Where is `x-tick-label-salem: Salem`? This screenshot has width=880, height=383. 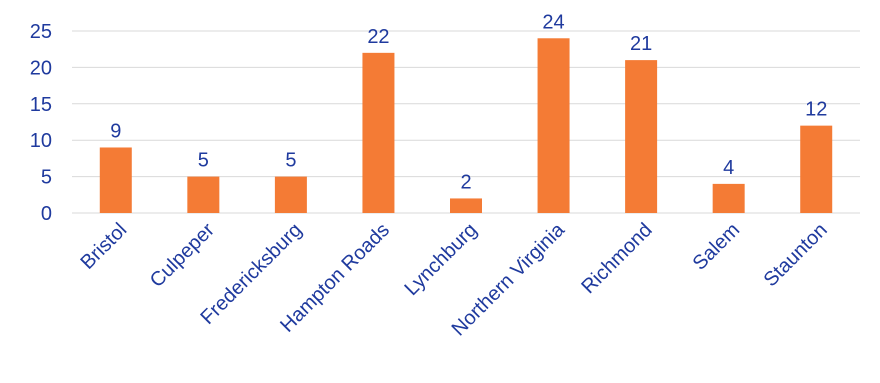
x-tick-label-salem: Salem is located at coordinates (717, 247).